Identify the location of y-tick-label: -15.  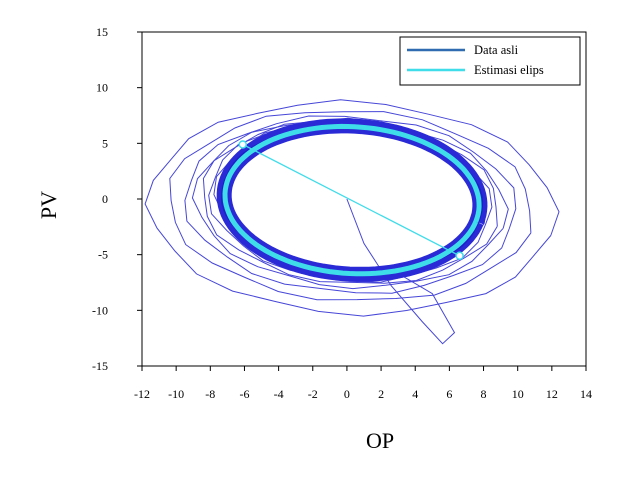
(100, 366).